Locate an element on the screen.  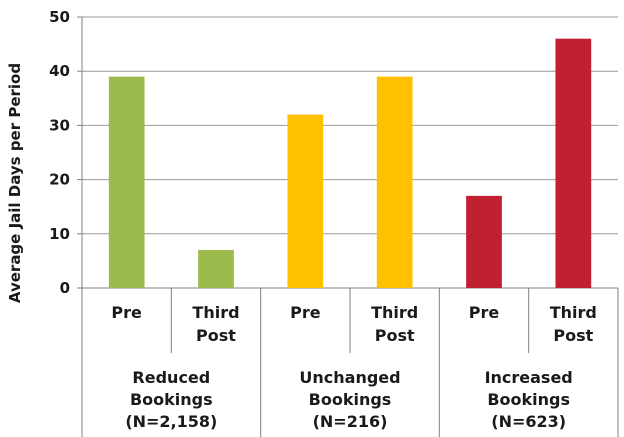
y-tick-label: 30 is located at coordinates (59, 125).